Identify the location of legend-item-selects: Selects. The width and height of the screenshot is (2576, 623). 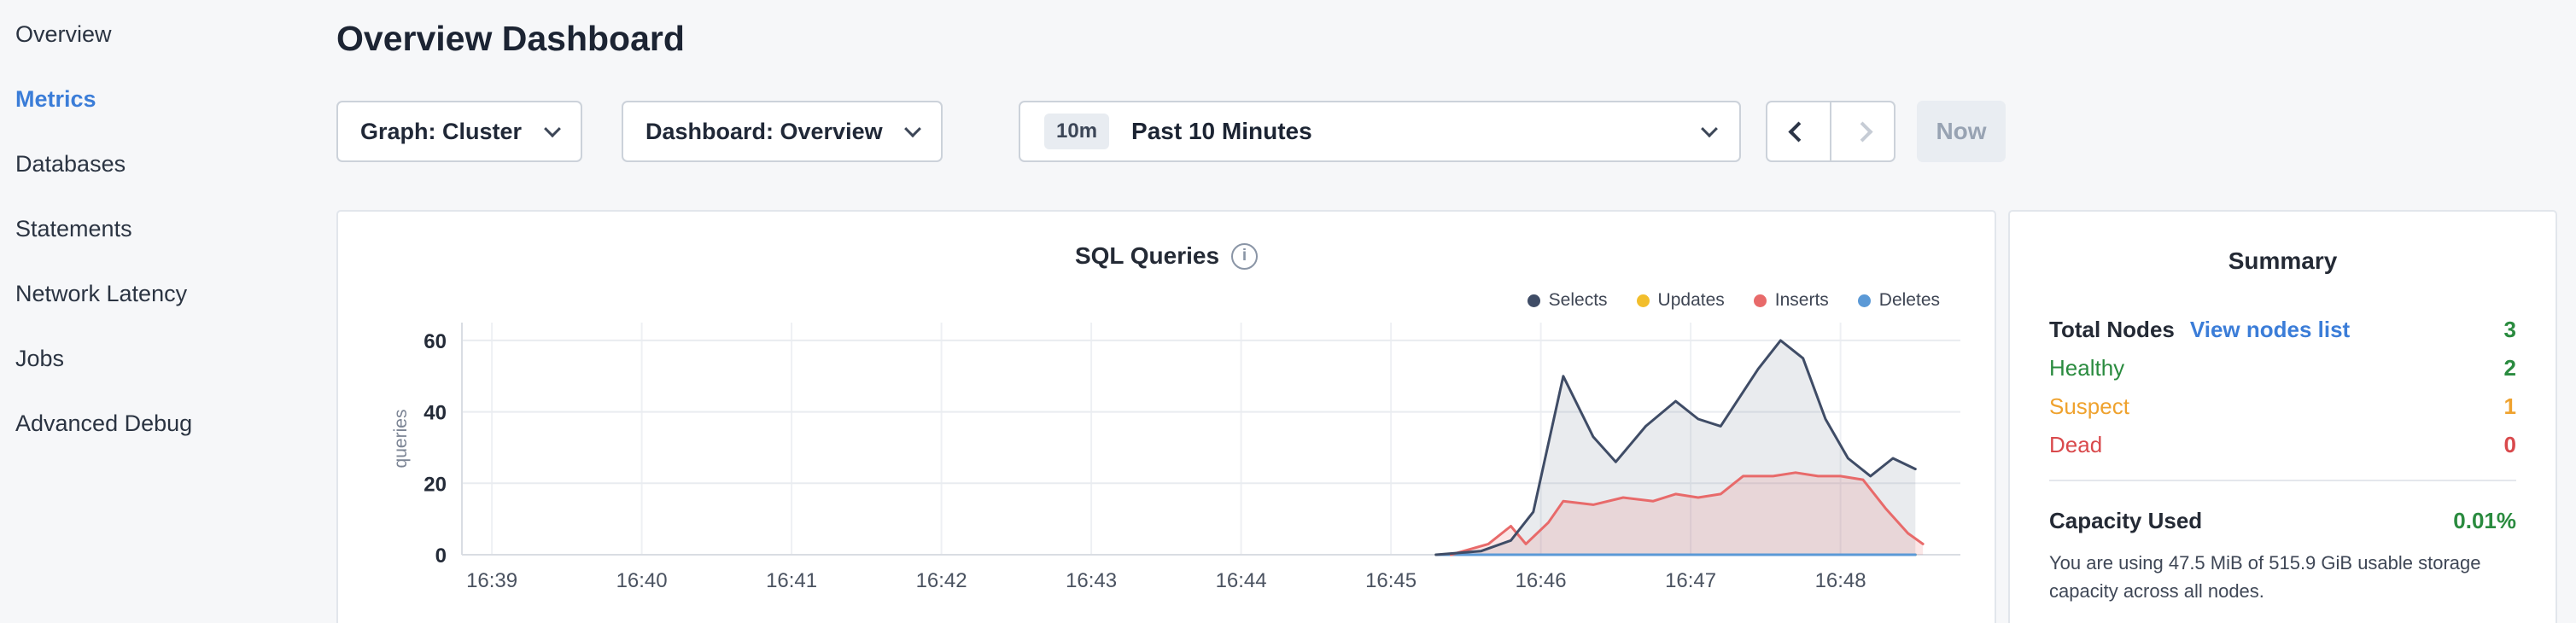
(1567, 300).